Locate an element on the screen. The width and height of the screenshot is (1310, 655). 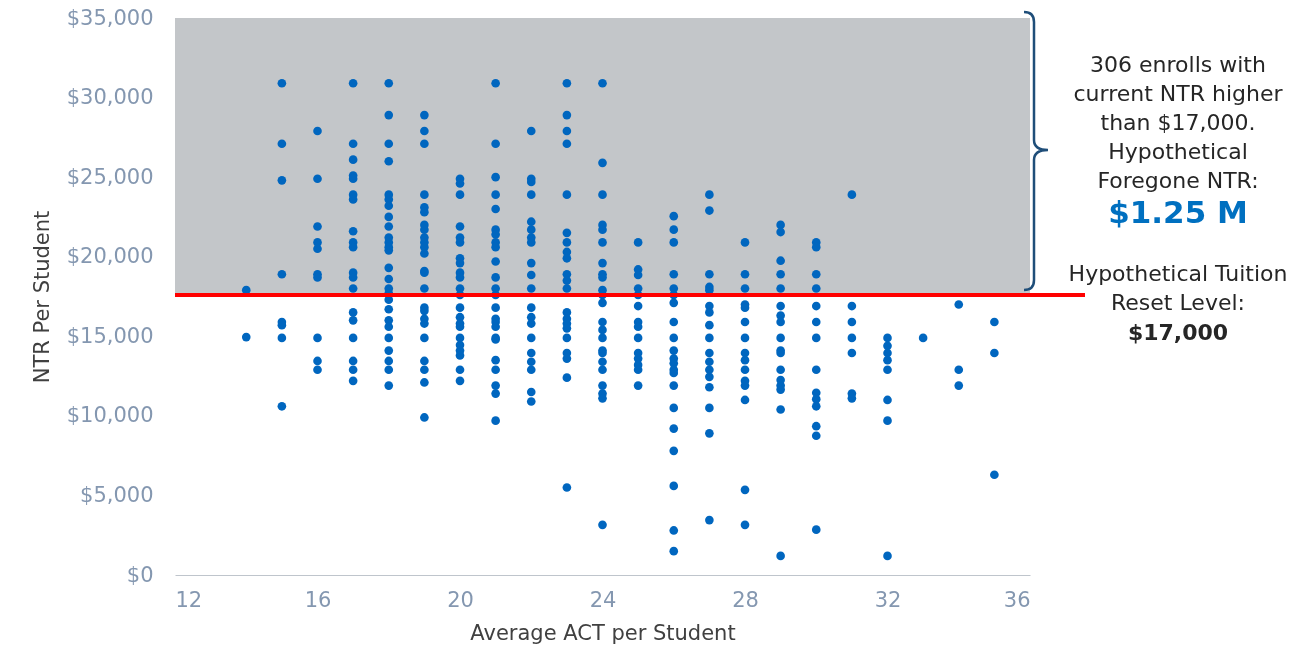
y-tick-label: $25,000 is located at coordinates (110, 176).